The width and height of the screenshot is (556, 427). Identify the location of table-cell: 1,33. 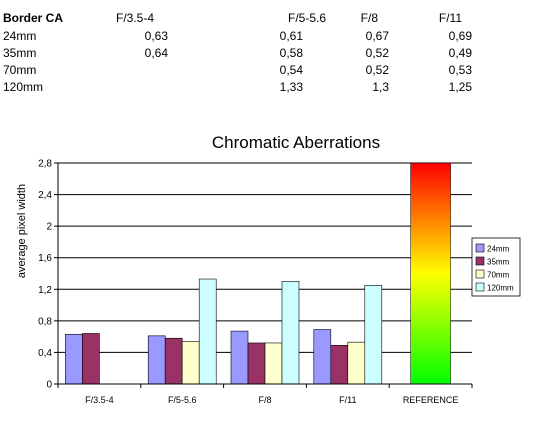
(291, 87).